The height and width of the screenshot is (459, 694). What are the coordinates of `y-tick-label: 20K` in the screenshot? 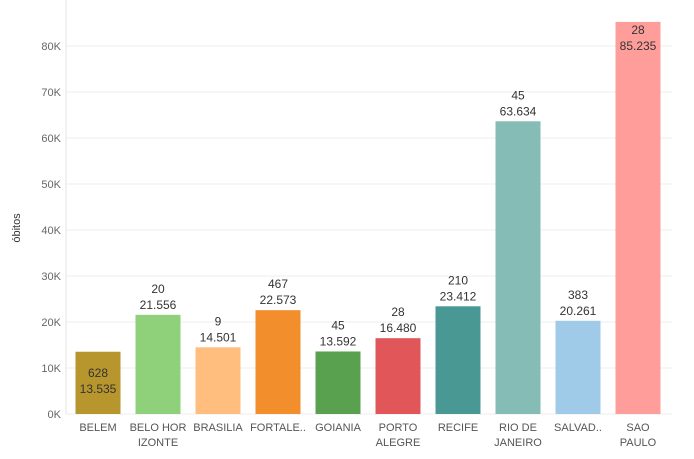 It's located at (51, 323).